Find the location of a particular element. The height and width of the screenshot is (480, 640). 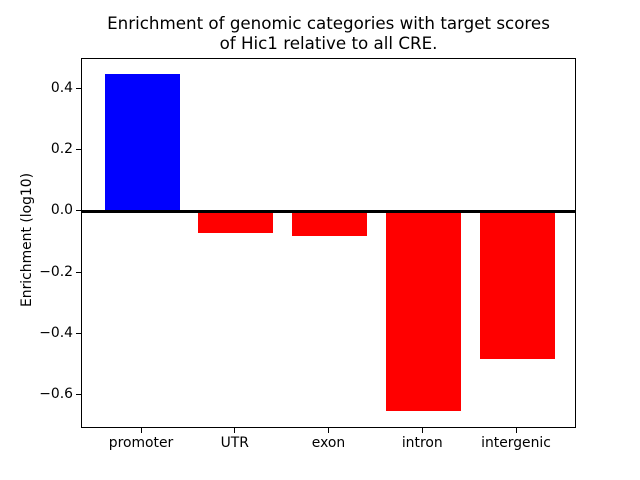

x-tick-label-intron: intron is located at coordinates (422, 443).